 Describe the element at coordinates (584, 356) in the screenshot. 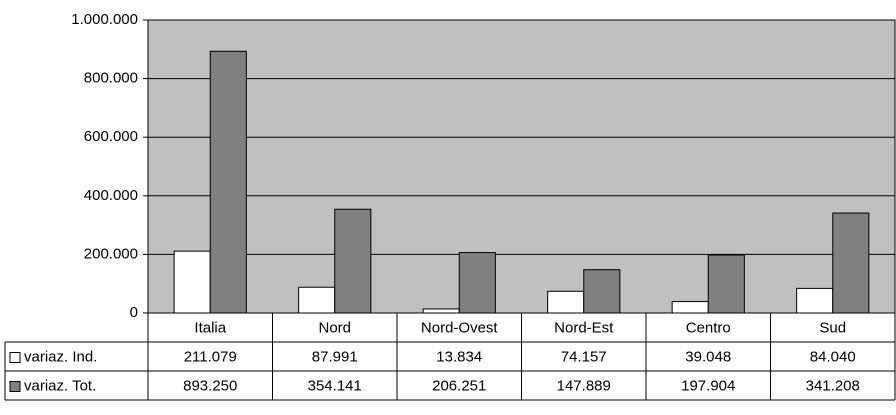

I see `data-table-value: 74.157` at that location.